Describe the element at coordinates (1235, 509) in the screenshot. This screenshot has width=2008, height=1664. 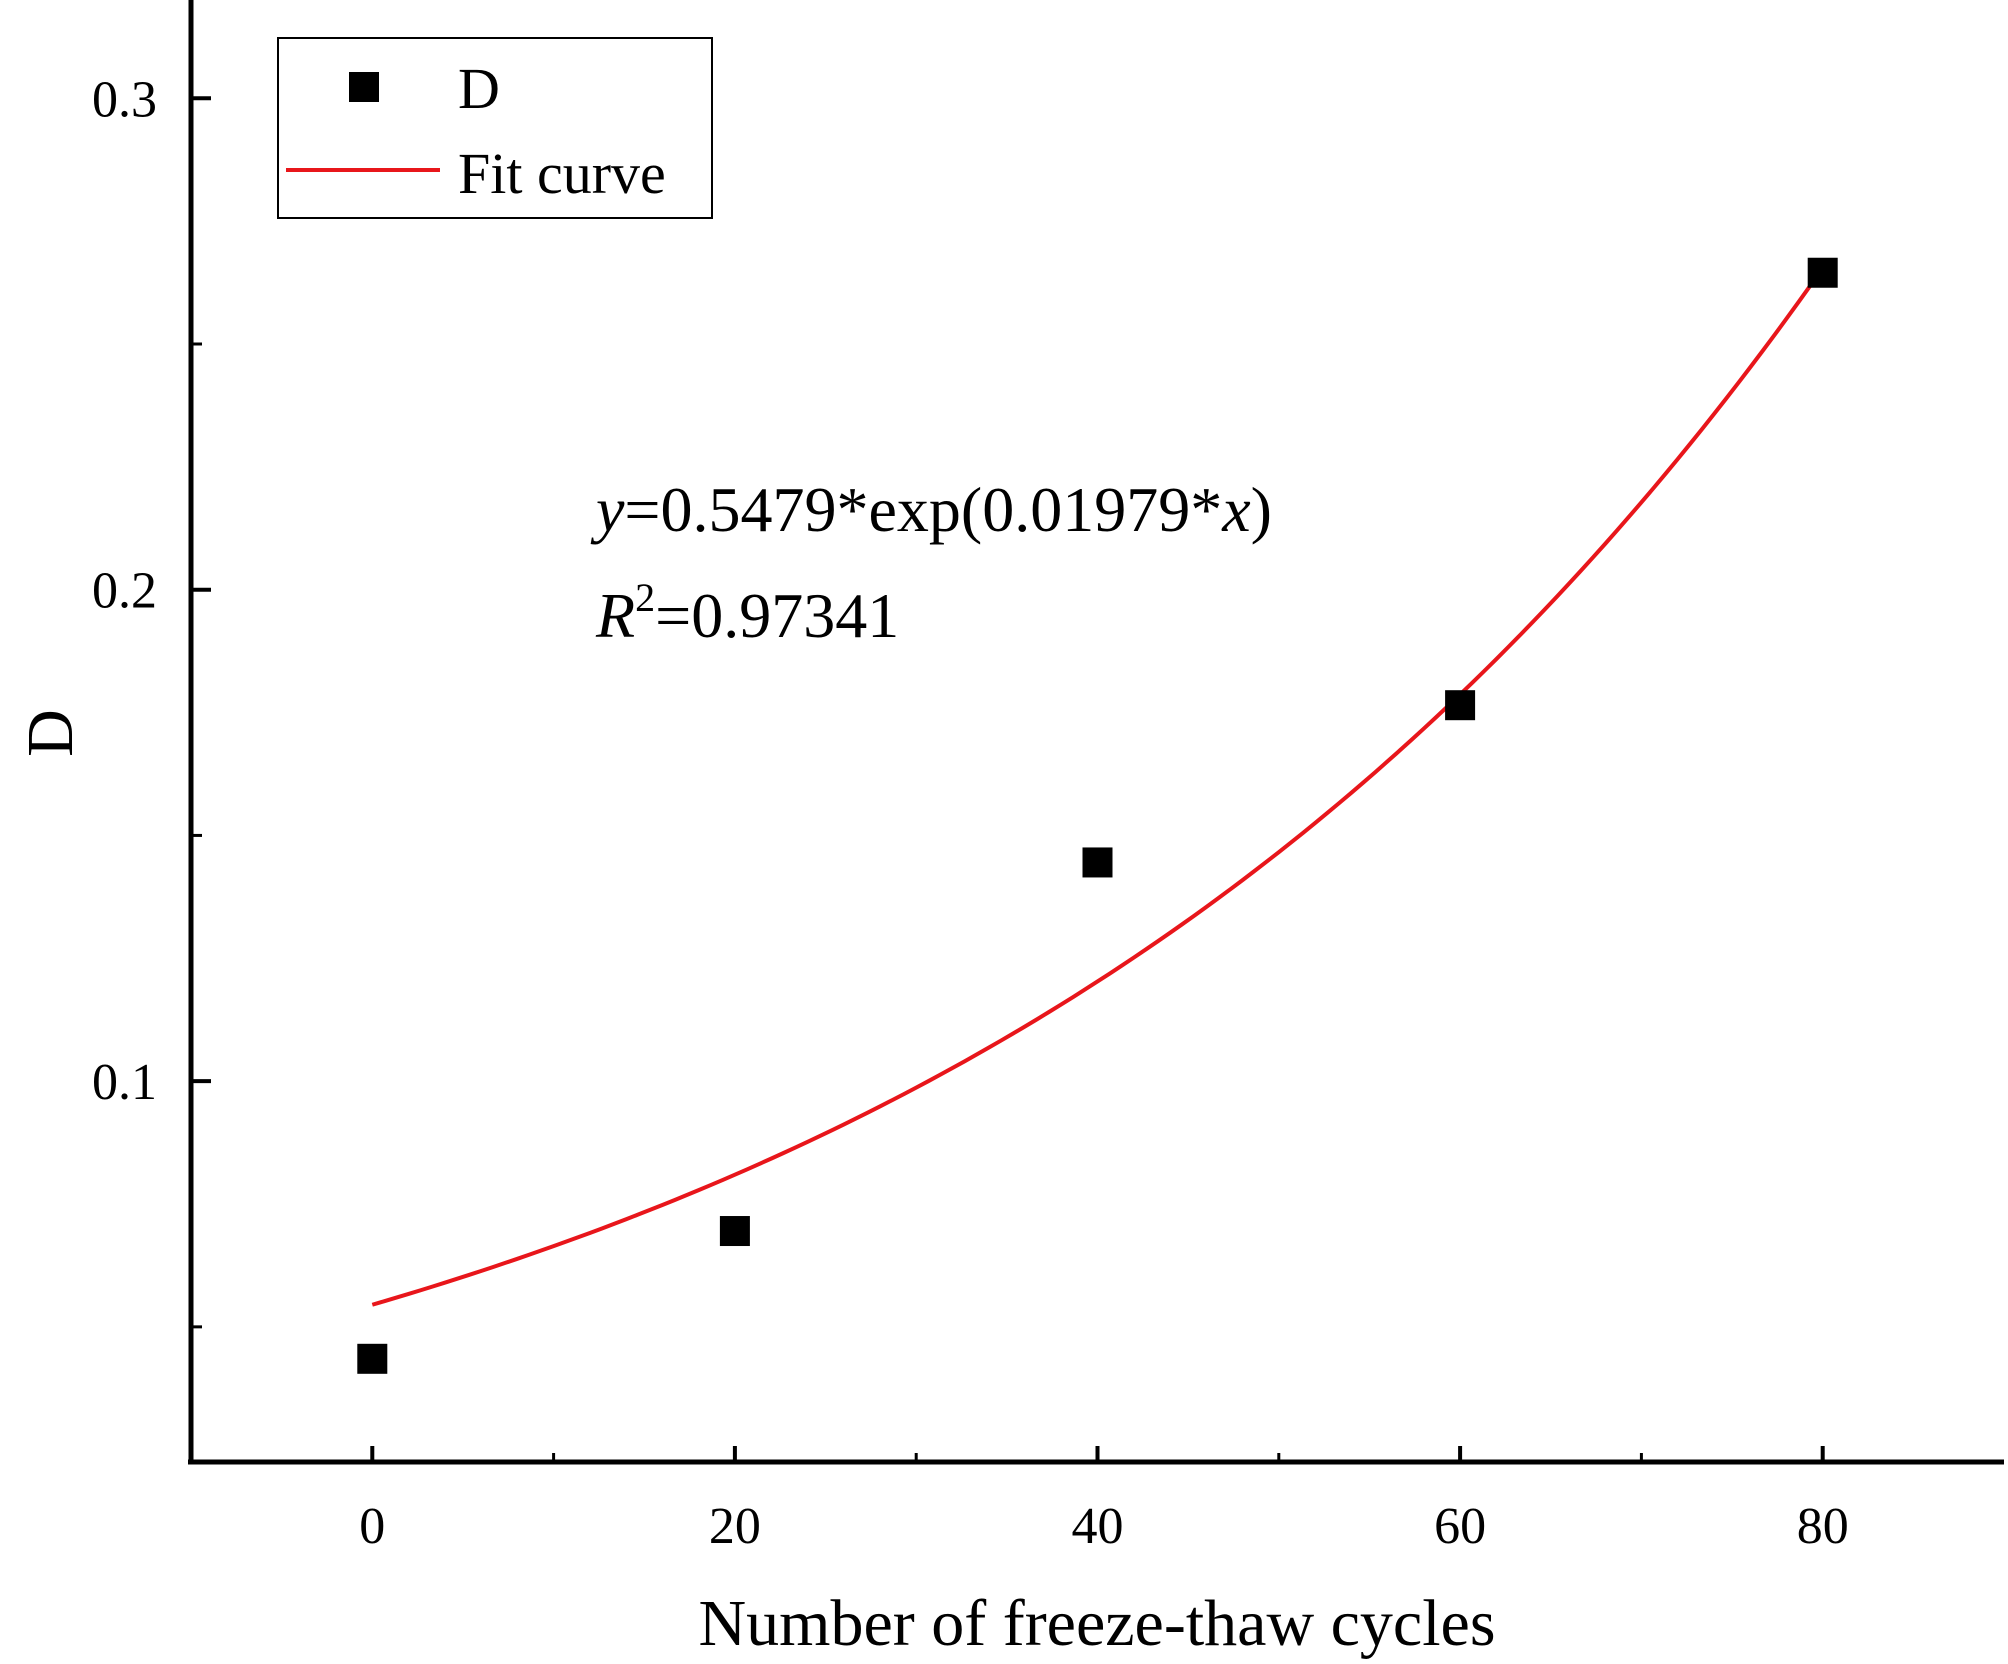
I see `equation-x-symbol: x` at that location.